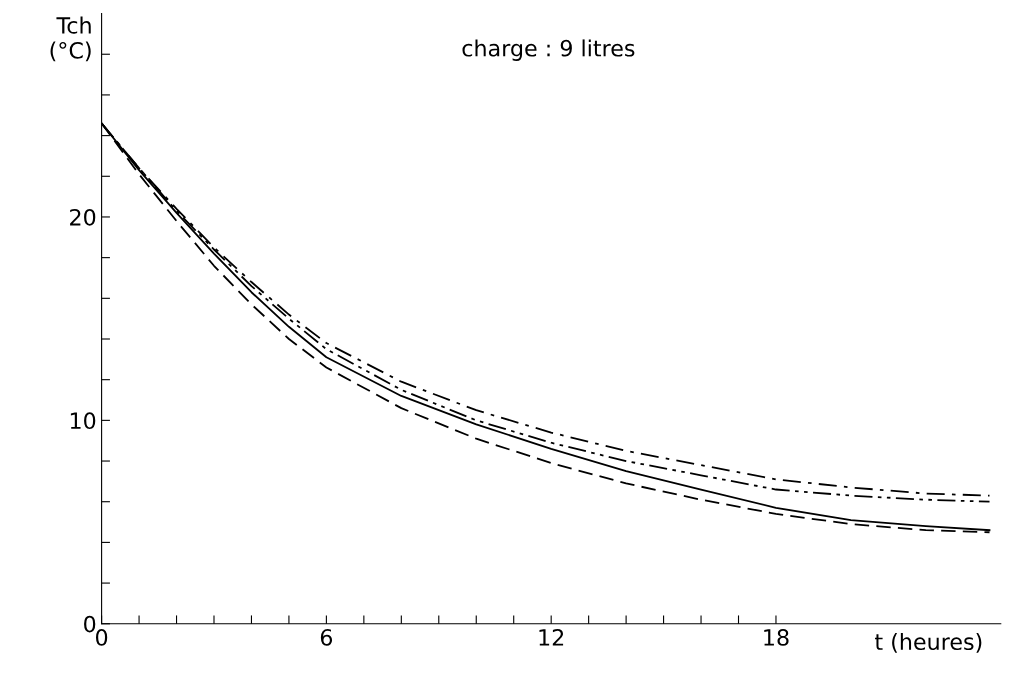 Image resolution: width=1016 pixels, height=678 pixels. I want to click on y-tick-label: 10, so click(83, 421).